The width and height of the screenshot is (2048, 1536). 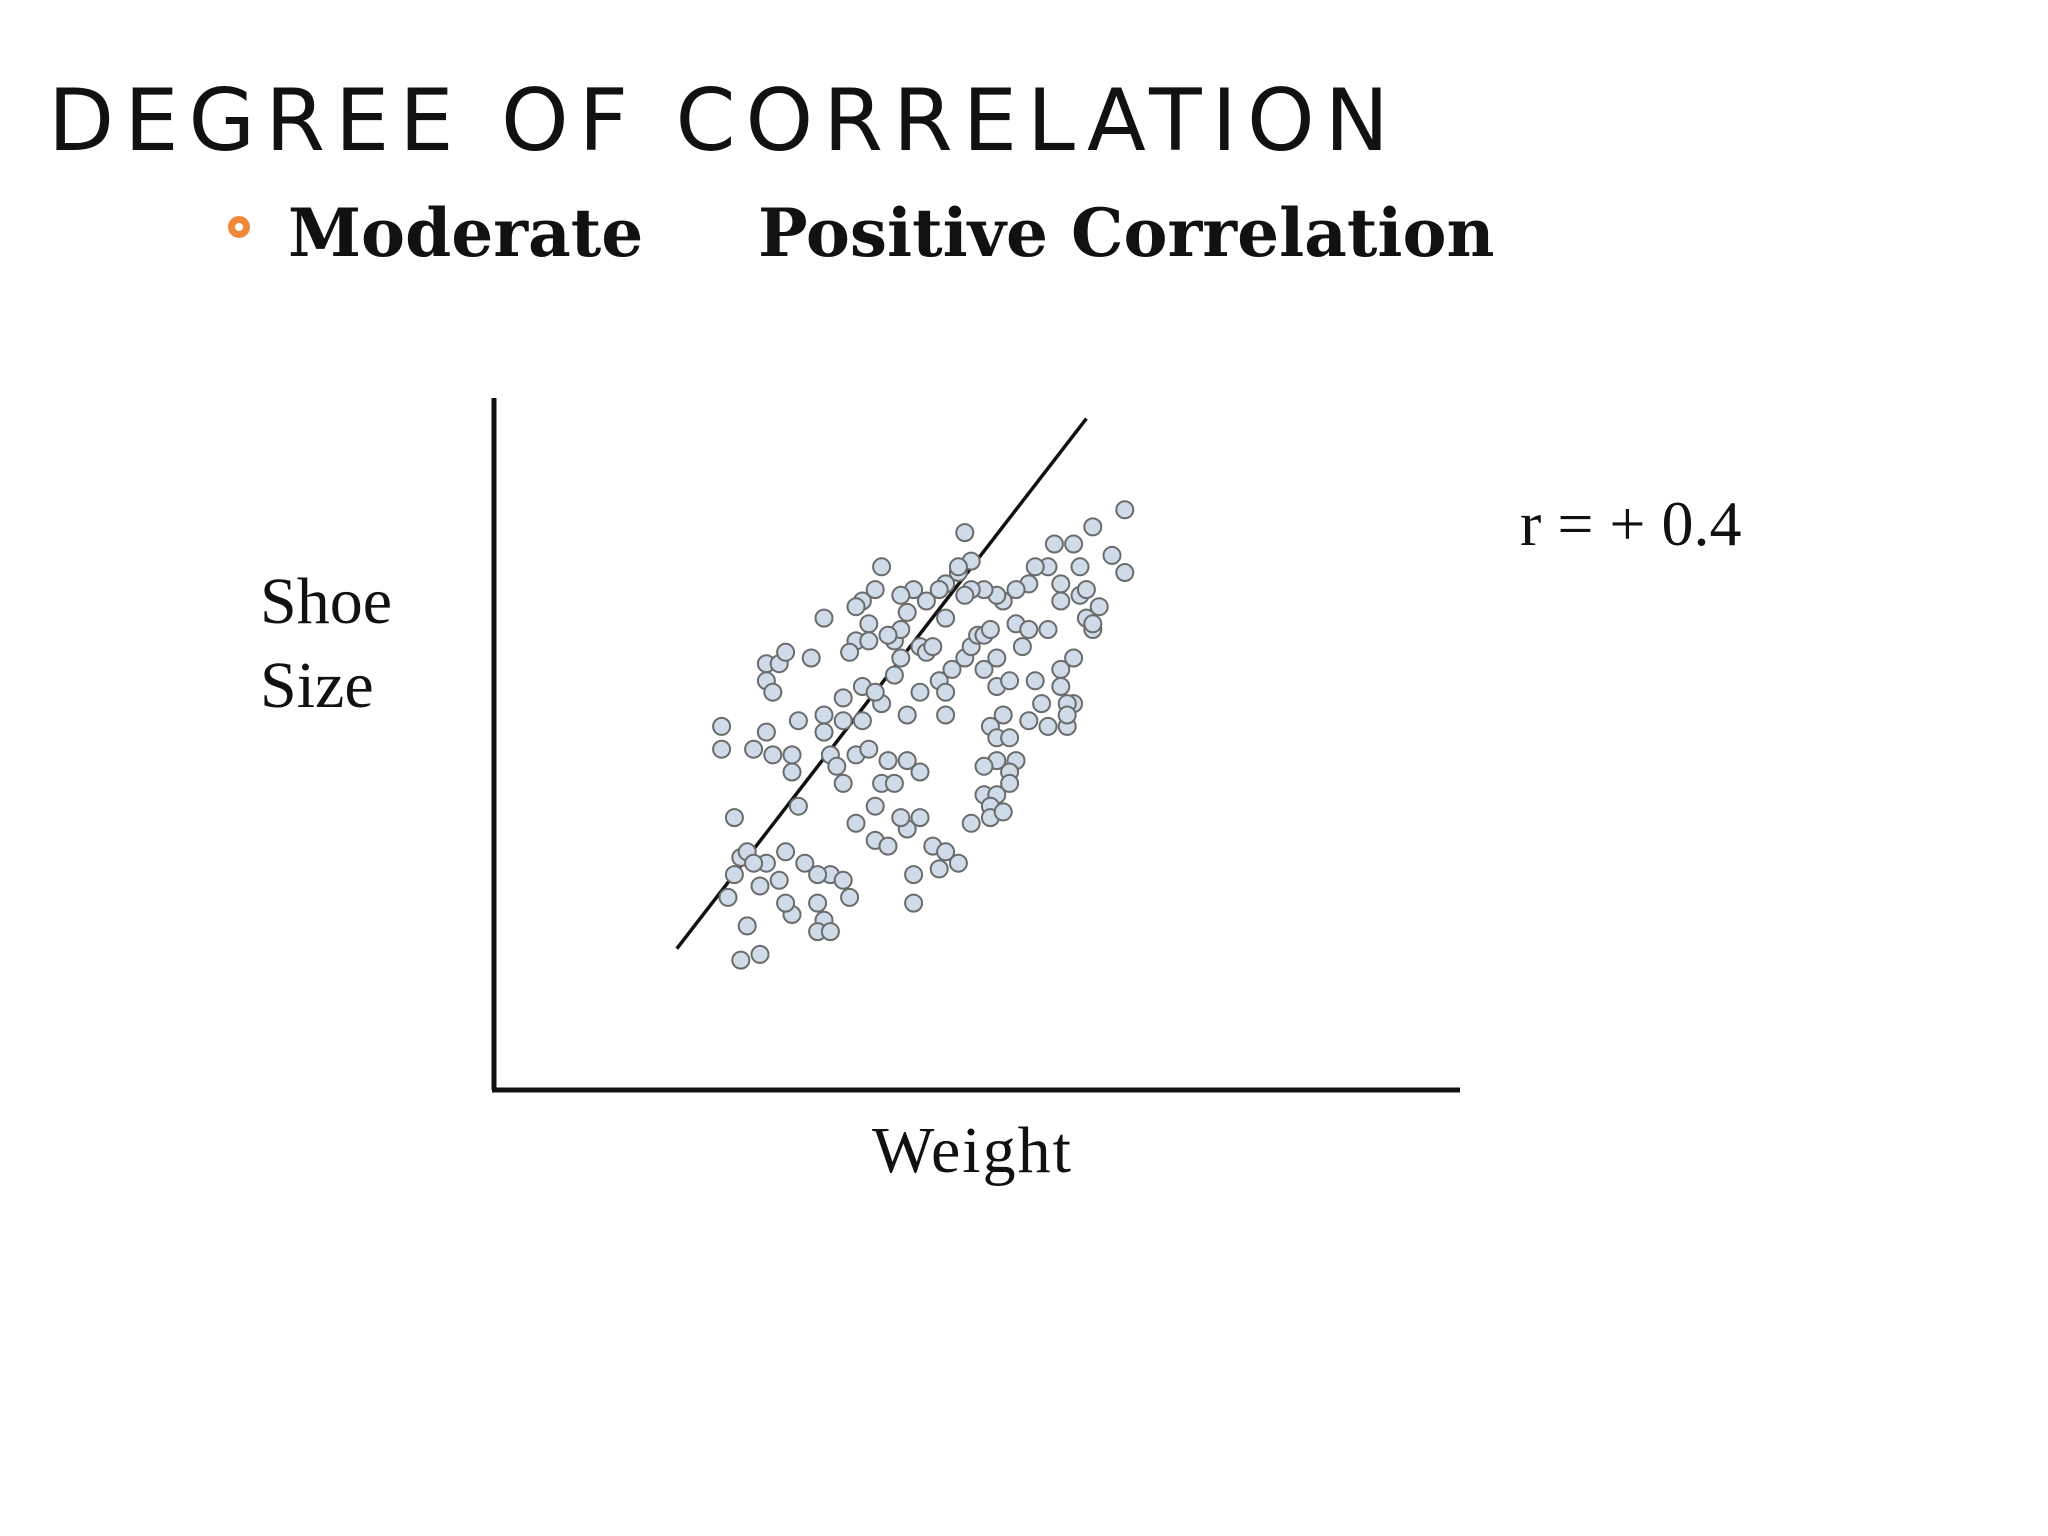 What do you see at coordinates (466, 233) in the screenshot?
I see `bullet-word-moderate: Moderate` at bounding box center [466, 233].